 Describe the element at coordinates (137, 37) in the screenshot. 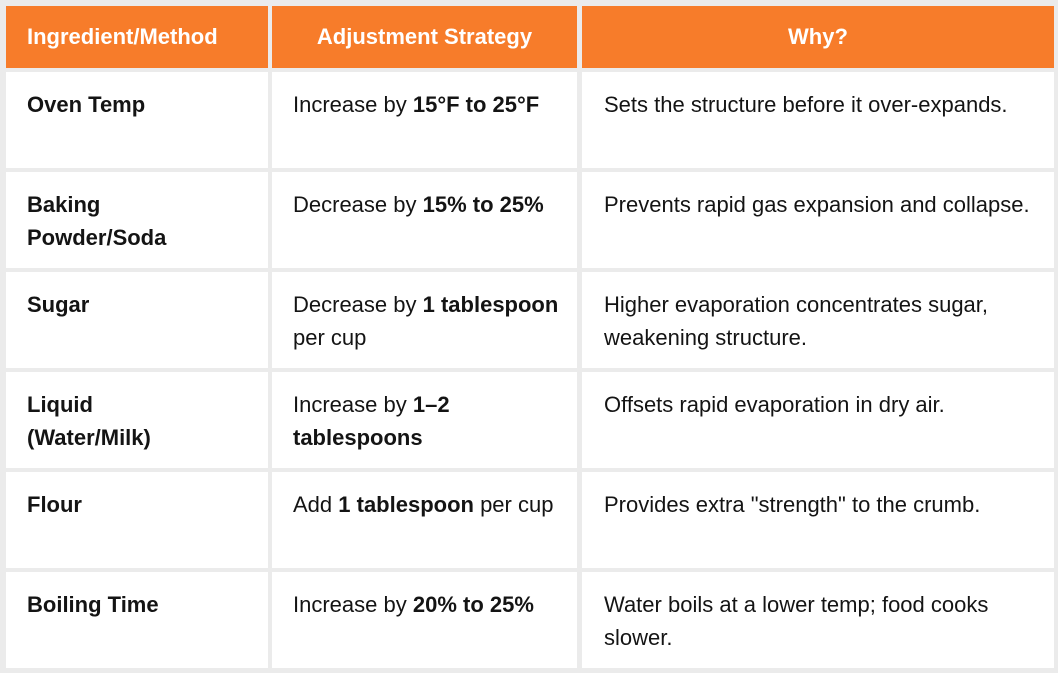

I see `header-ingredient-method: Ingredient/Method` at that location.